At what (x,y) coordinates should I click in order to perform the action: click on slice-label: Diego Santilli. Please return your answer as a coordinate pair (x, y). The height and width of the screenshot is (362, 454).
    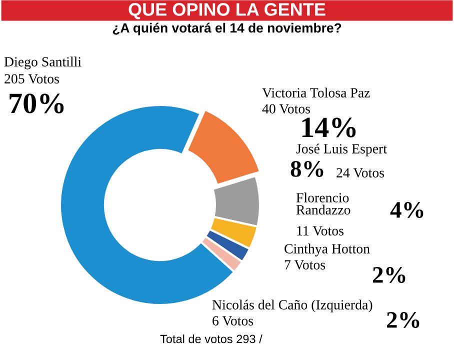
    Looking at the image, I should click on (43, 63).